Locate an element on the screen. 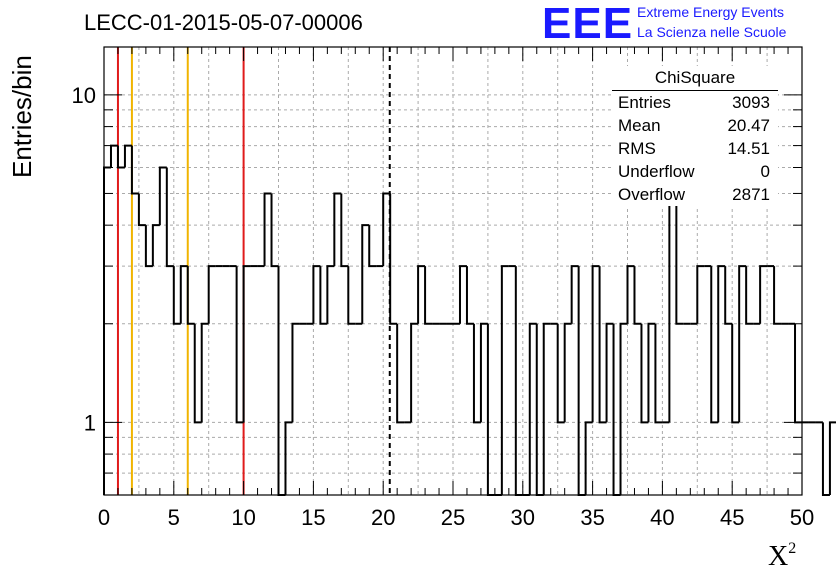  stats-label: RMS is located at coordinates (637, 148).